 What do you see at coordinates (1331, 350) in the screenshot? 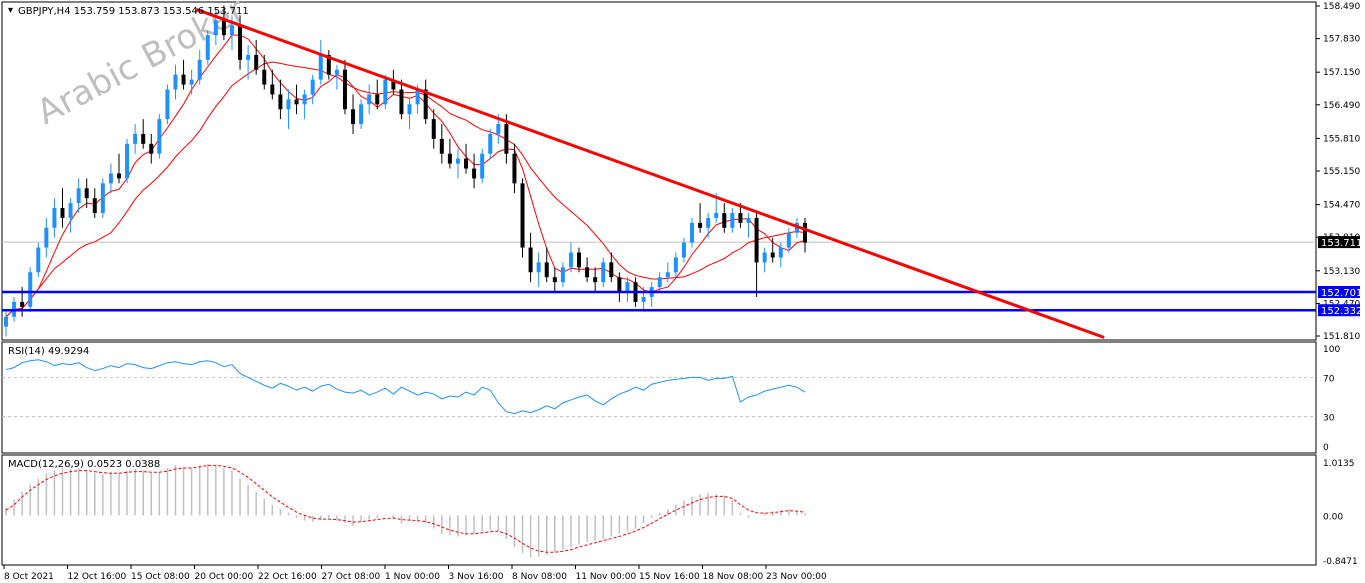
I see `rsi-tick-label: 100` at bounding box center [1331, 350].